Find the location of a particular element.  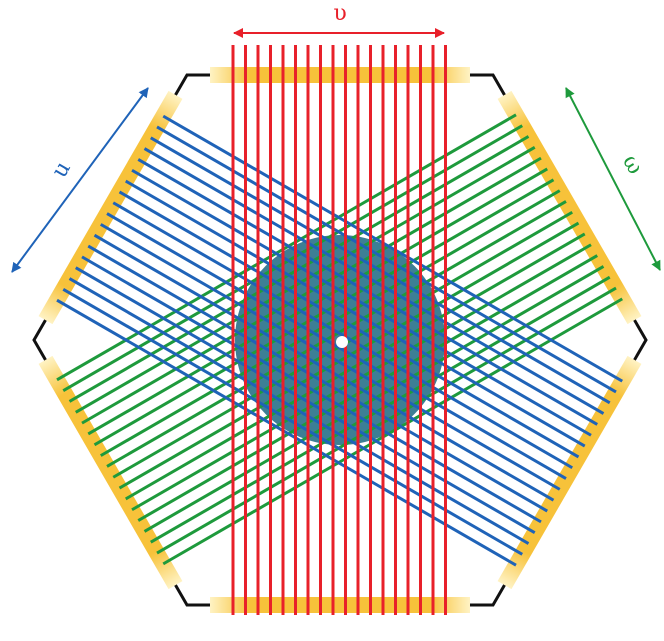

arrow-label: ω is located at coordinates (632, 165).